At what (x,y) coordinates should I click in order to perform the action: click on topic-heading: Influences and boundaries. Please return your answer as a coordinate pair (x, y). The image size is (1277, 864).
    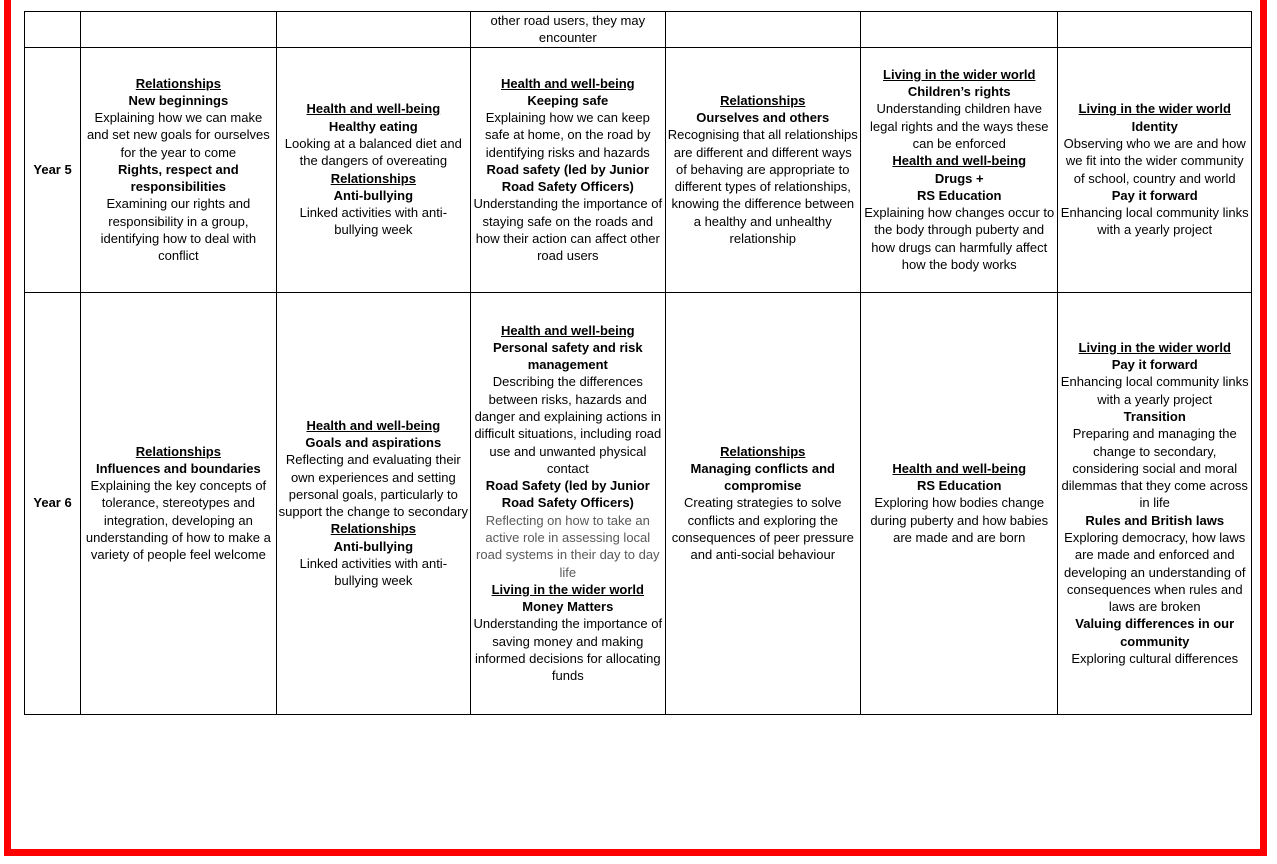
    Looking at the image, I should click on (178, 468).